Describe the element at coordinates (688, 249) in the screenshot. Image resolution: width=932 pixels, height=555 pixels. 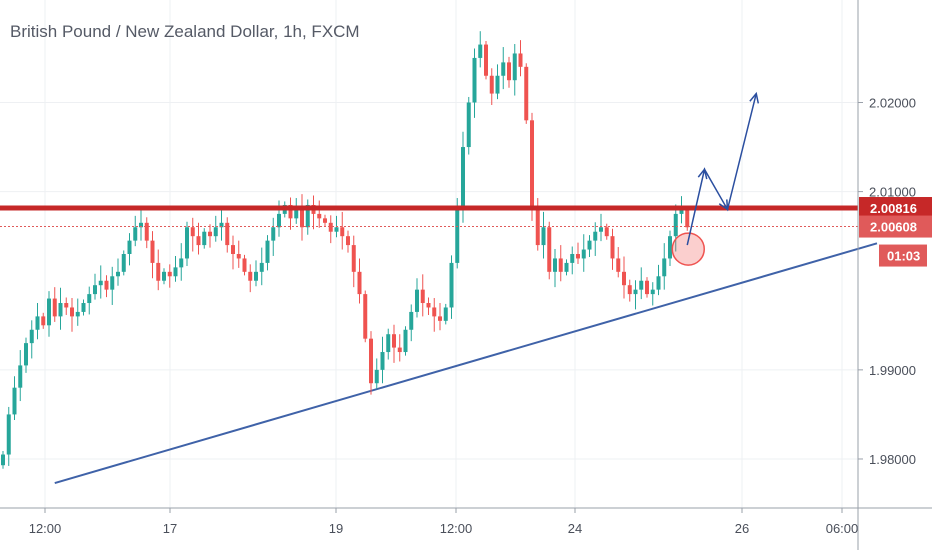
I see `highlight-circle` at that location.